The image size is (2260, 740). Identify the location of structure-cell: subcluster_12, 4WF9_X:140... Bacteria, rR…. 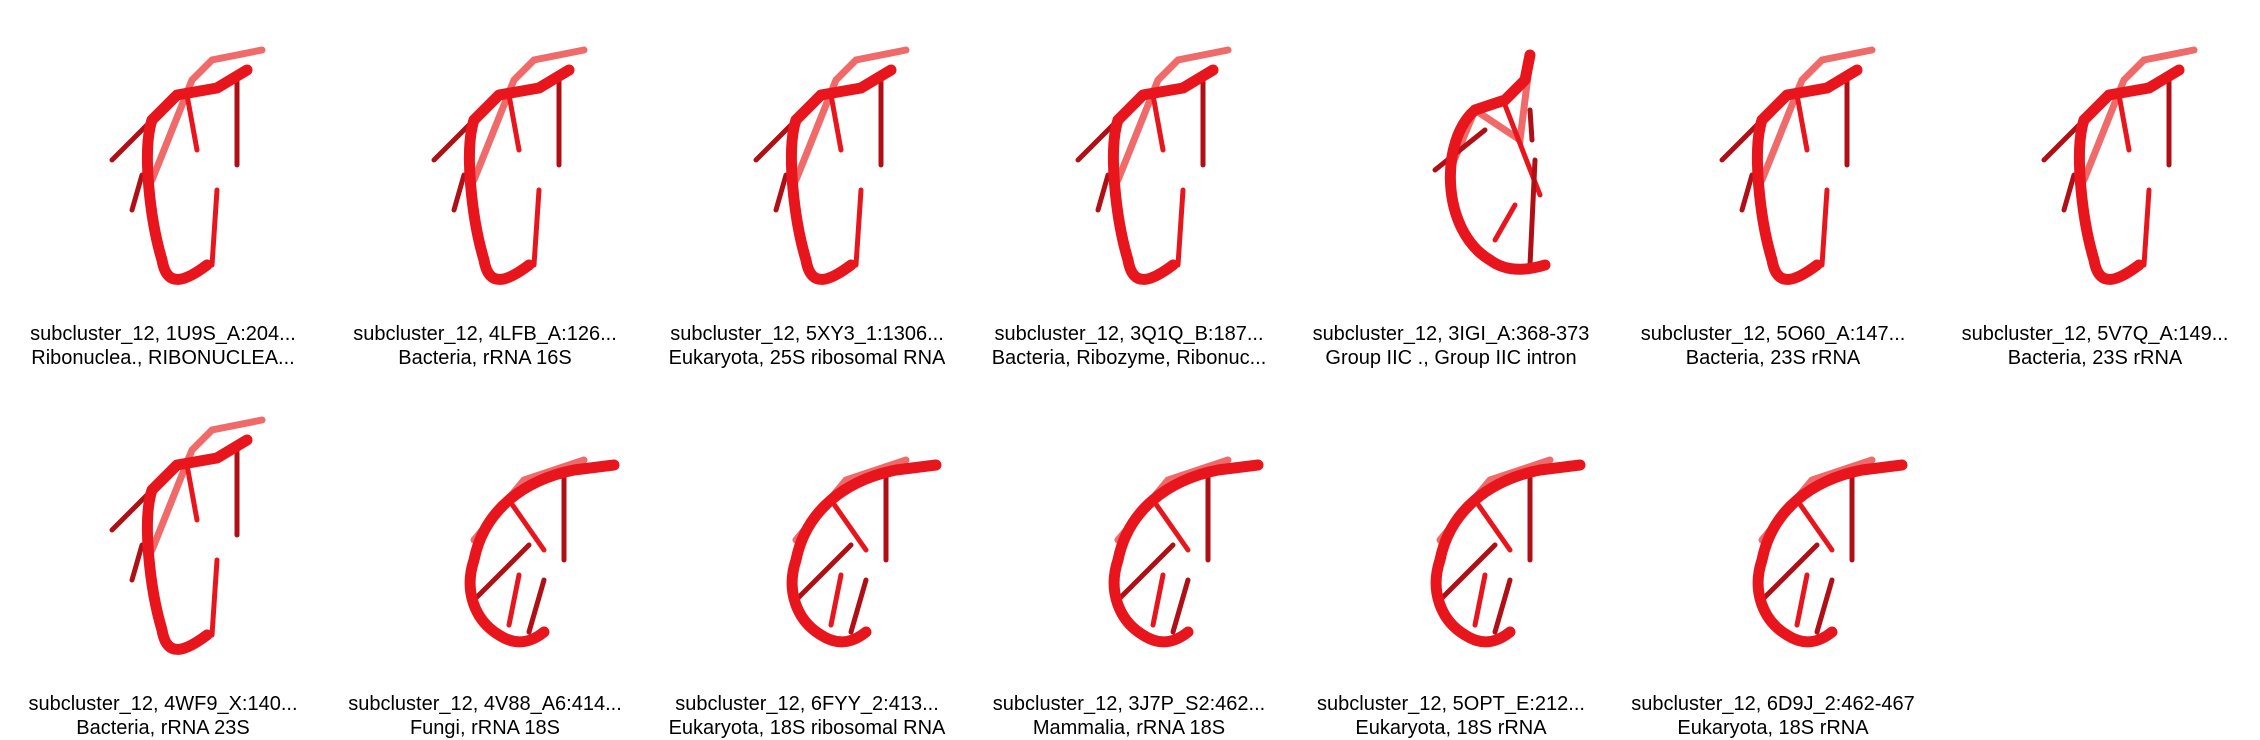
(163, 555).